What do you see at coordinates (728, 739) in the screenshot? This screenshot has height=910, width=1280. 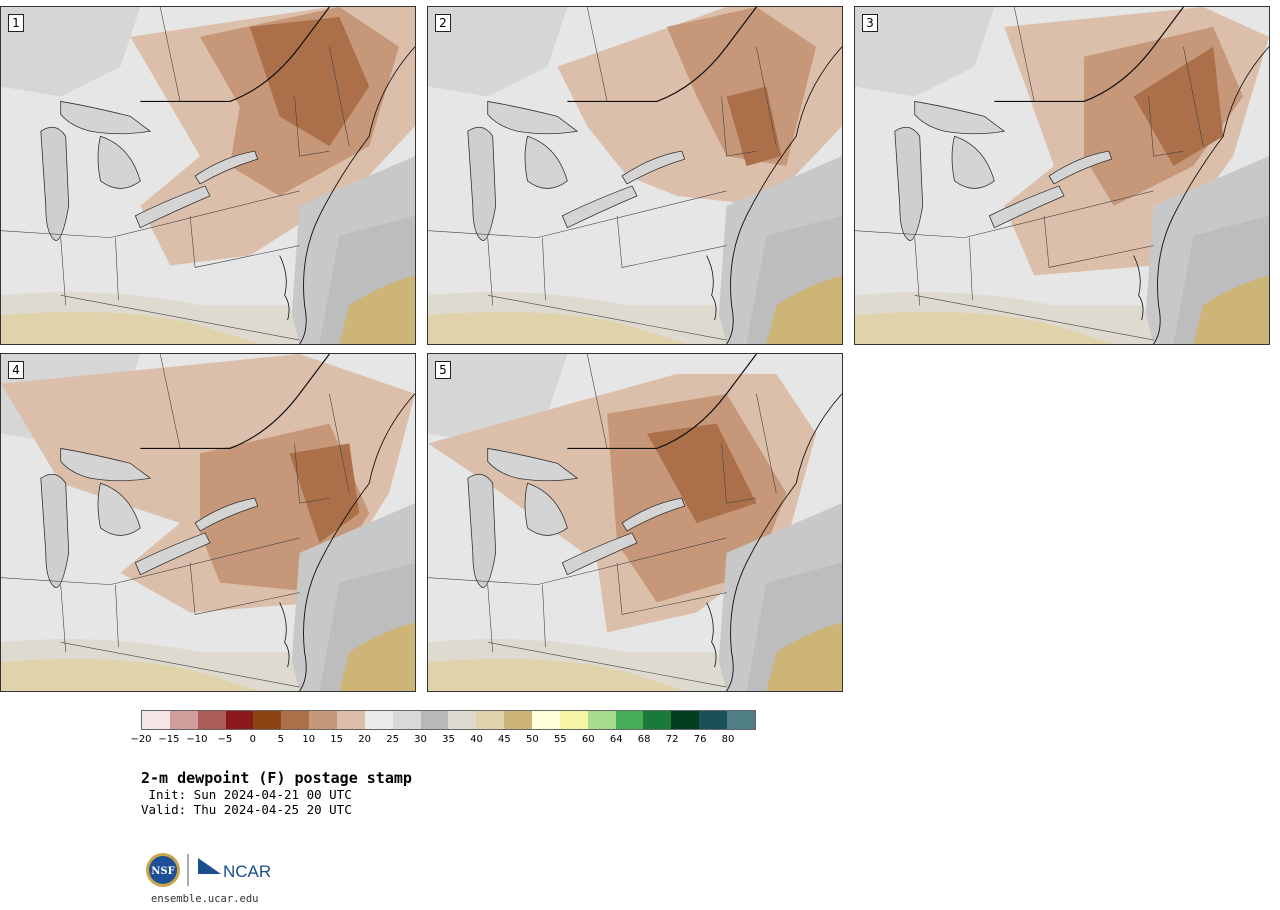 I see `colorbar-tick-label: 80` at bounding box center [728, 739].